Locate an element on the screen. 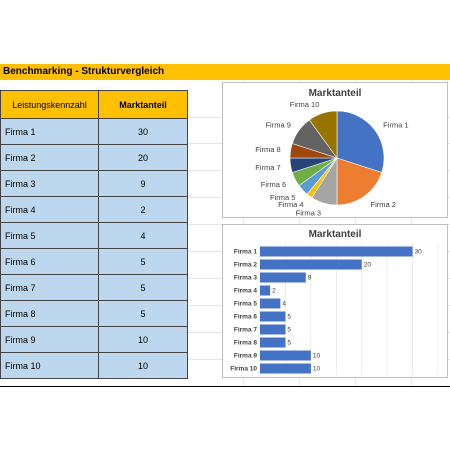 The width and height of the screenshot is (450, 450). cell-value: 4 is located at coordinates (143, 235).